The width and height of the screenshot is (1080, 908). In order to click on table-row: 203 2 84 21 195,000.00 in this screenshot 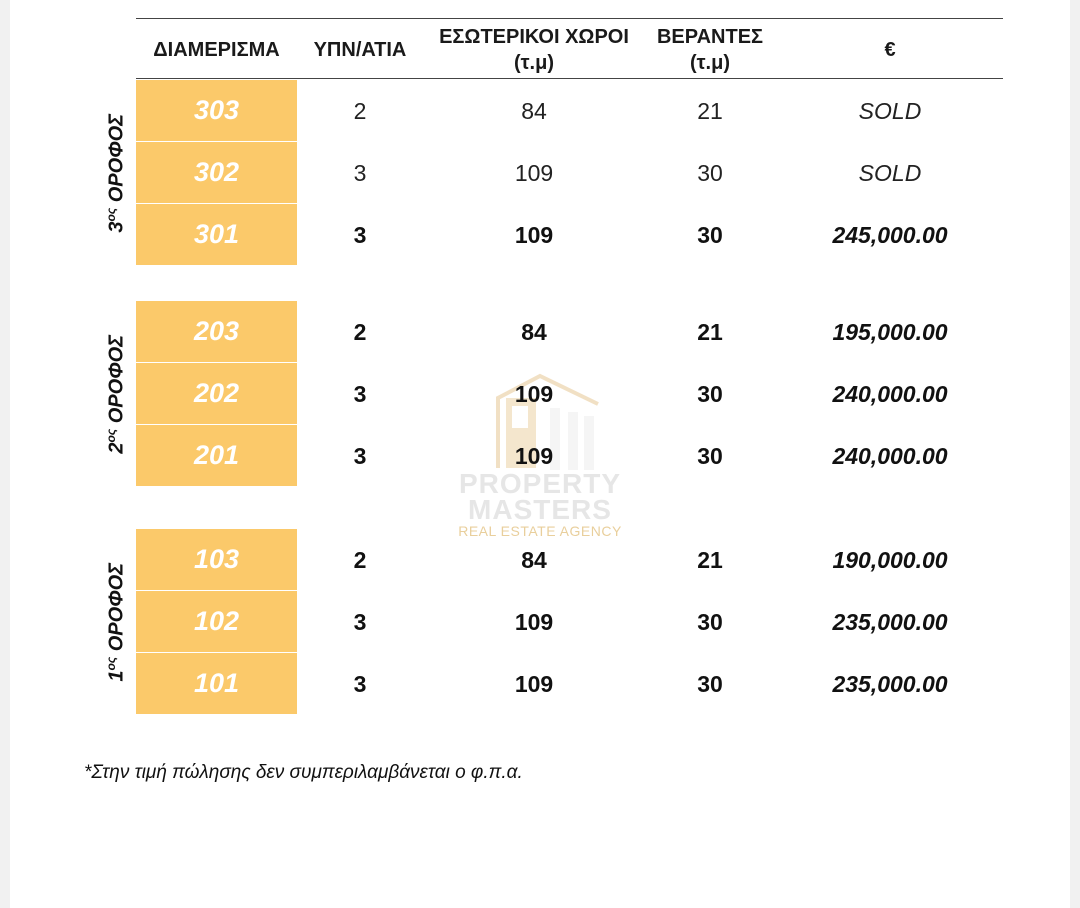, I will do `click(540, 332)`.